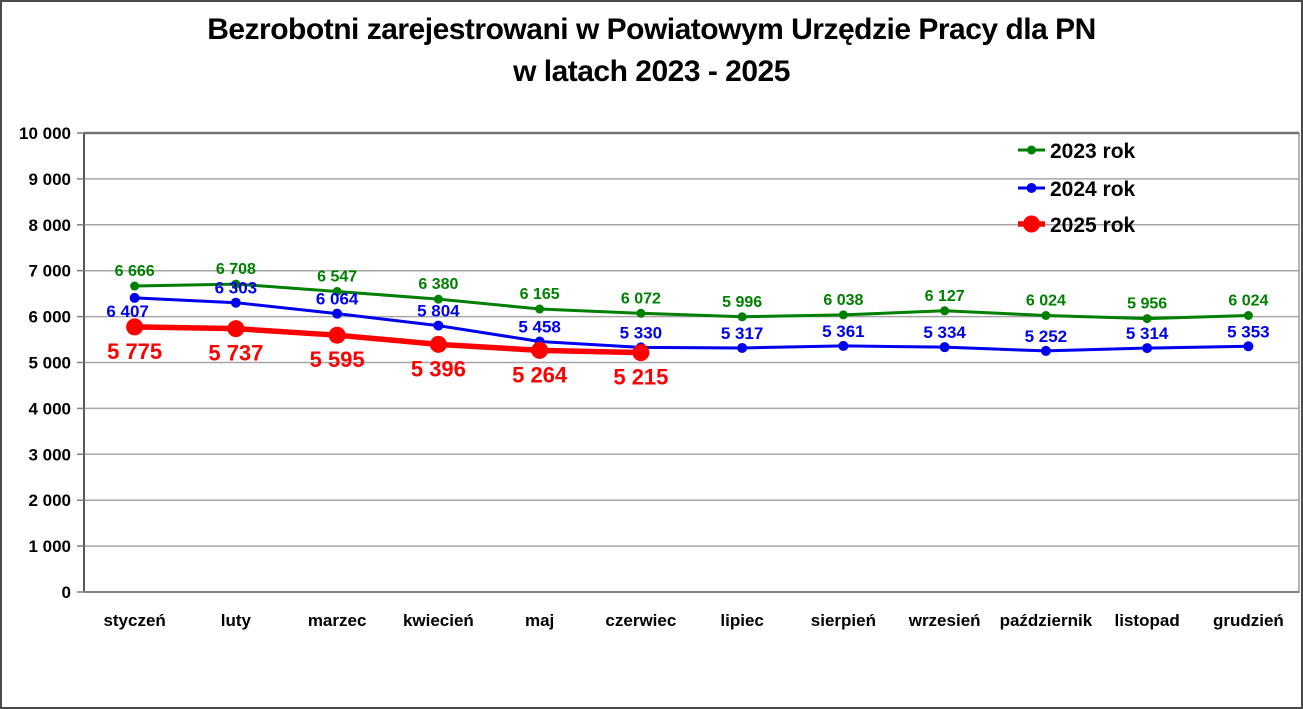  What do you see at coordinates (539, 326) in the screenshot?
I see `data-label: 5 458` at bounding box center [539, 326].